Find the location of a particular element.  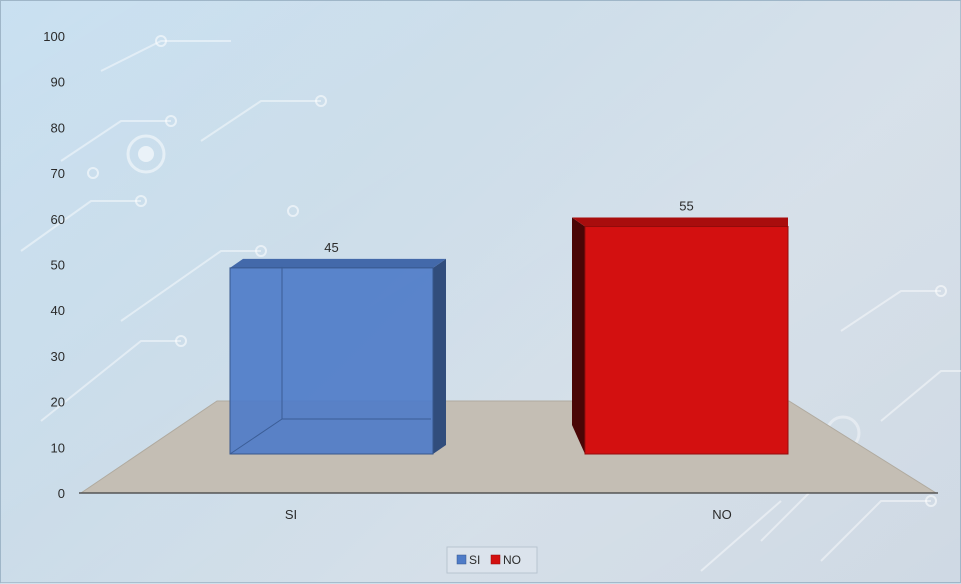

y-tick-label: 90 is located at coordinates (58, 82).